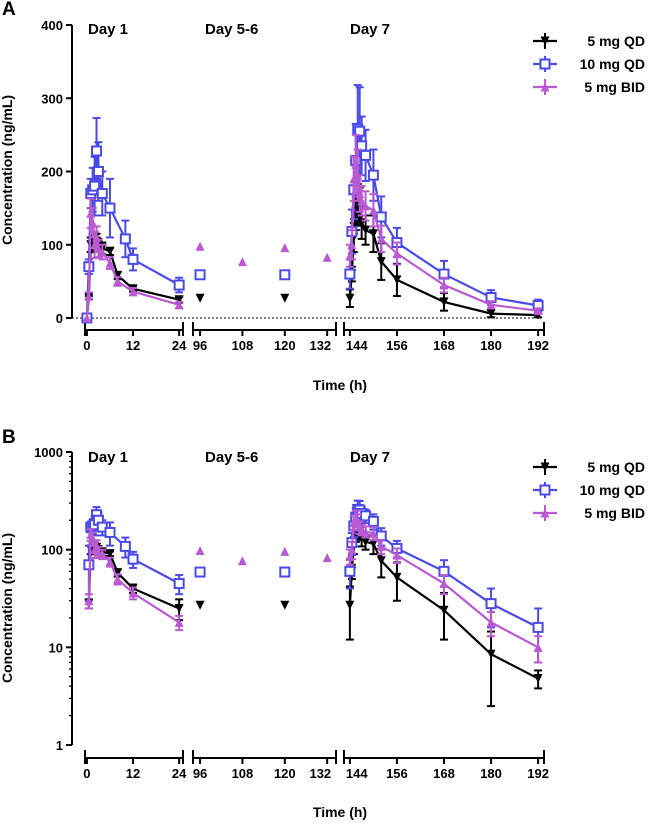  Describe the element at coordinates (491, 345) in the screenshot. I see `panel-a-x-tick-label: 180` at that location.